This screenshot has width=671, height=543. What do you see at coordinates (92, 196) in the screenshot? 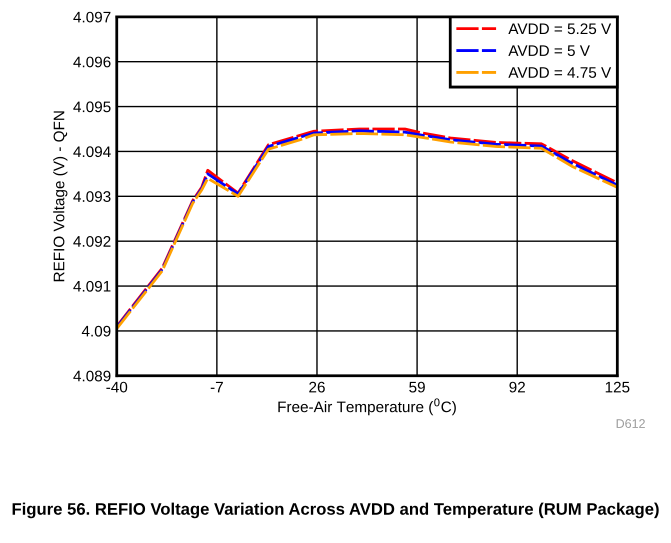
I see `y-tick-label: 4.093` at bounding box center [92, 196].